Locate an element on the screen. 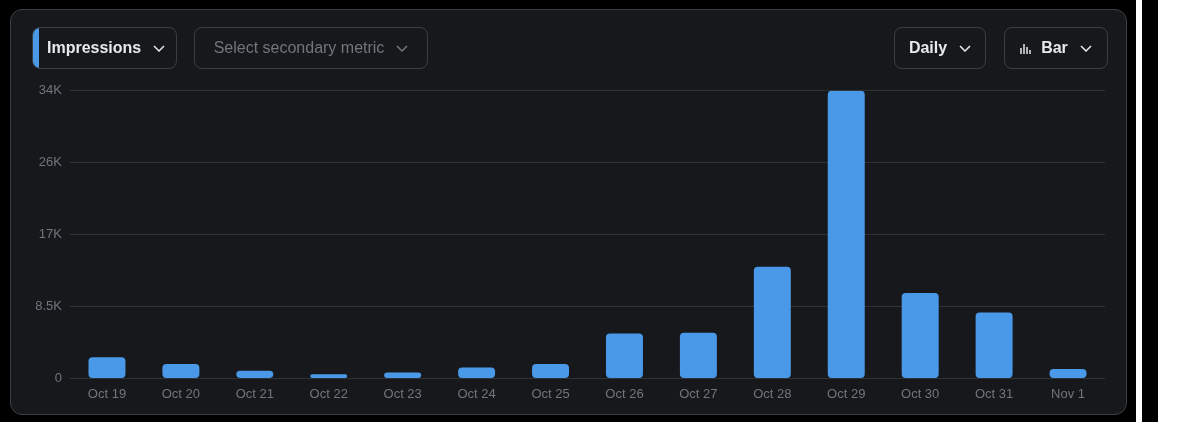 Image resolution: width=1200 pixels, height=422 pixels. x-tick-label: Oct 22 is located at coordinates (328, 393).